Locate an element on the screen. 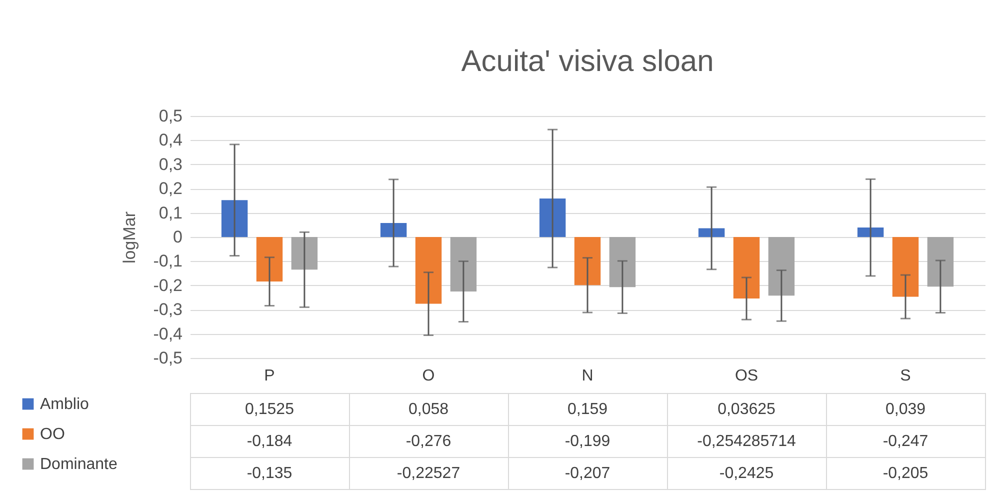 The image size is (998, 502). data-label: -0,2425 is located at coordinates (746, 473).